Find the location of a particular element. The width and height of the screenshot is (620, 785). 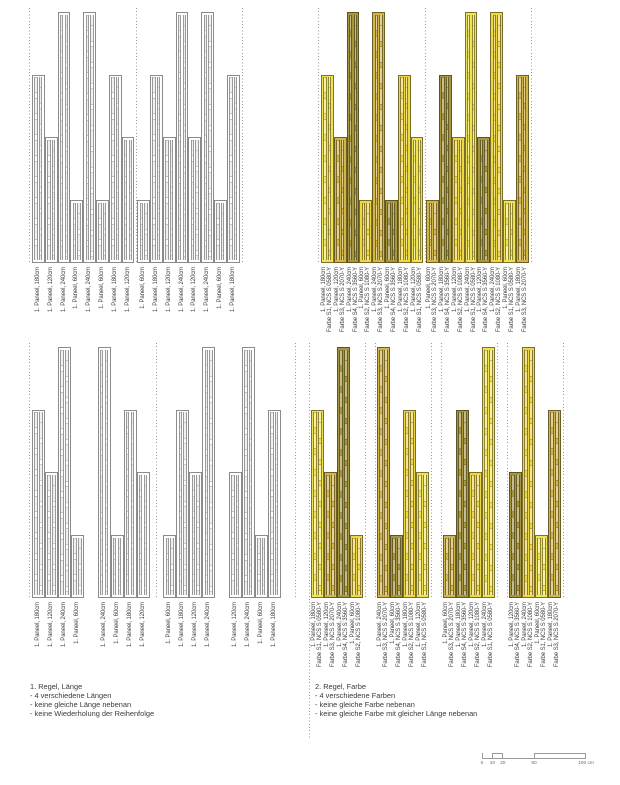

panel-label: 1. Paneel, 180cm Farbe S3, NCS S 2070-Y is located at coordinates (522, 310).